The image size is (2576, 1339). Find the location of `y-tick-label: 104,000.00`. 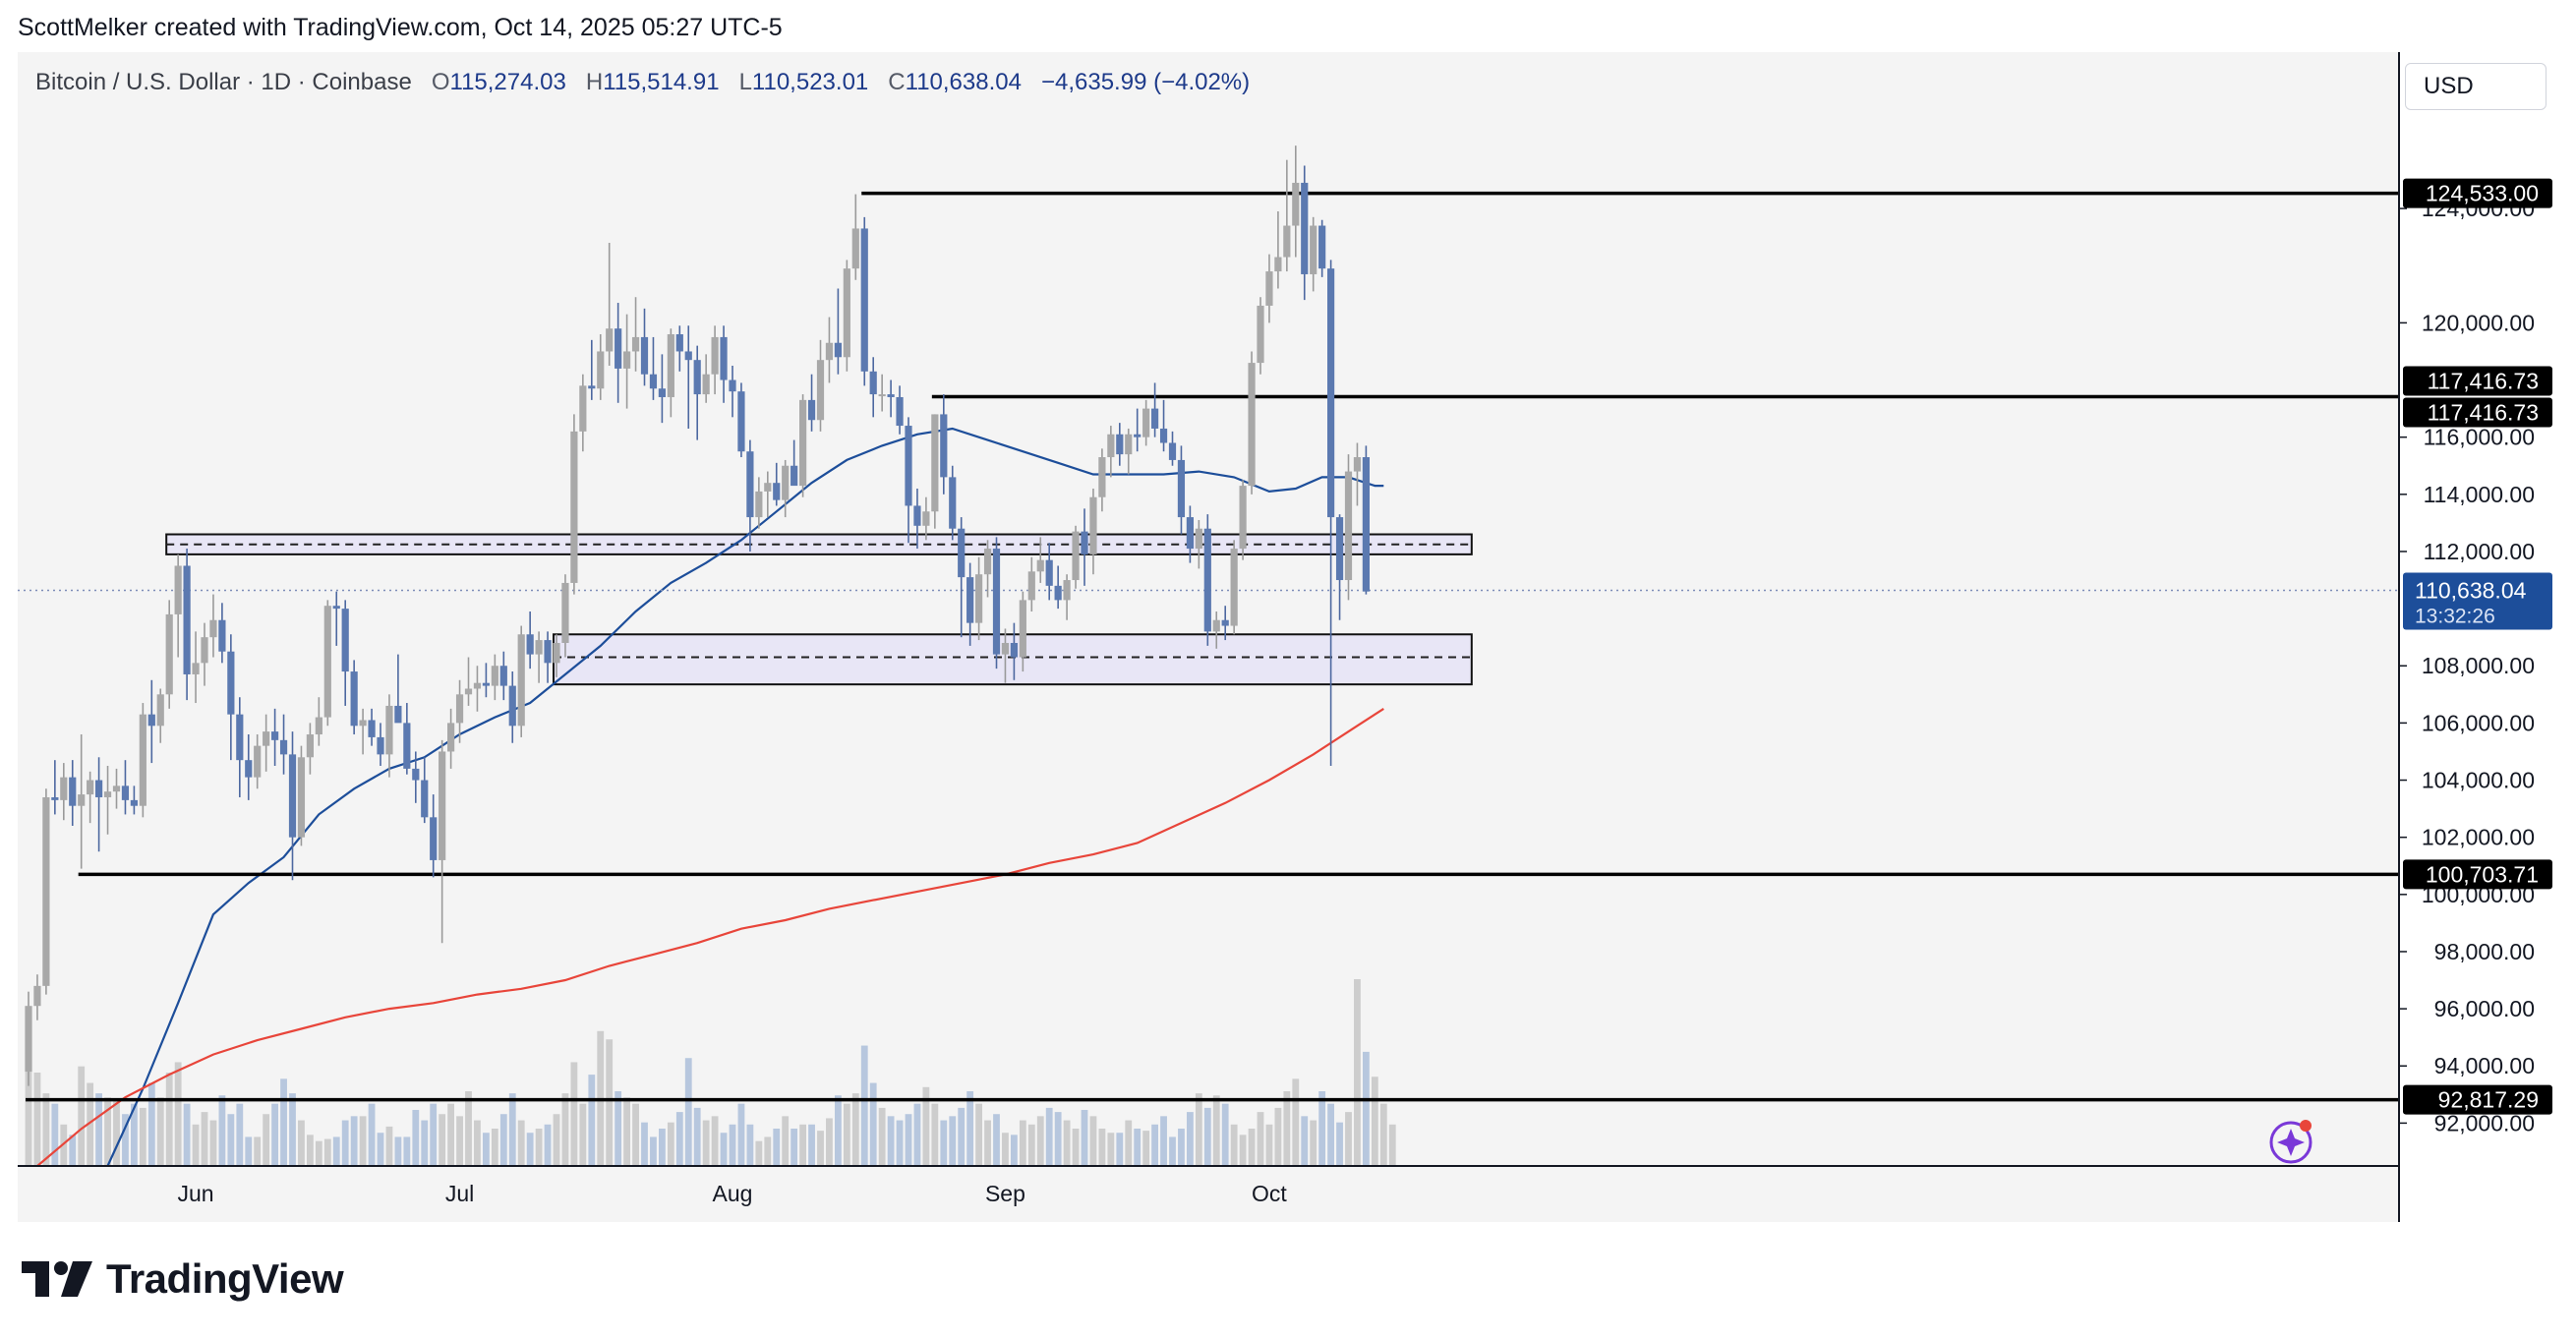

y-tick-label: 104,000.00 is located at coordinates (2478, 780).